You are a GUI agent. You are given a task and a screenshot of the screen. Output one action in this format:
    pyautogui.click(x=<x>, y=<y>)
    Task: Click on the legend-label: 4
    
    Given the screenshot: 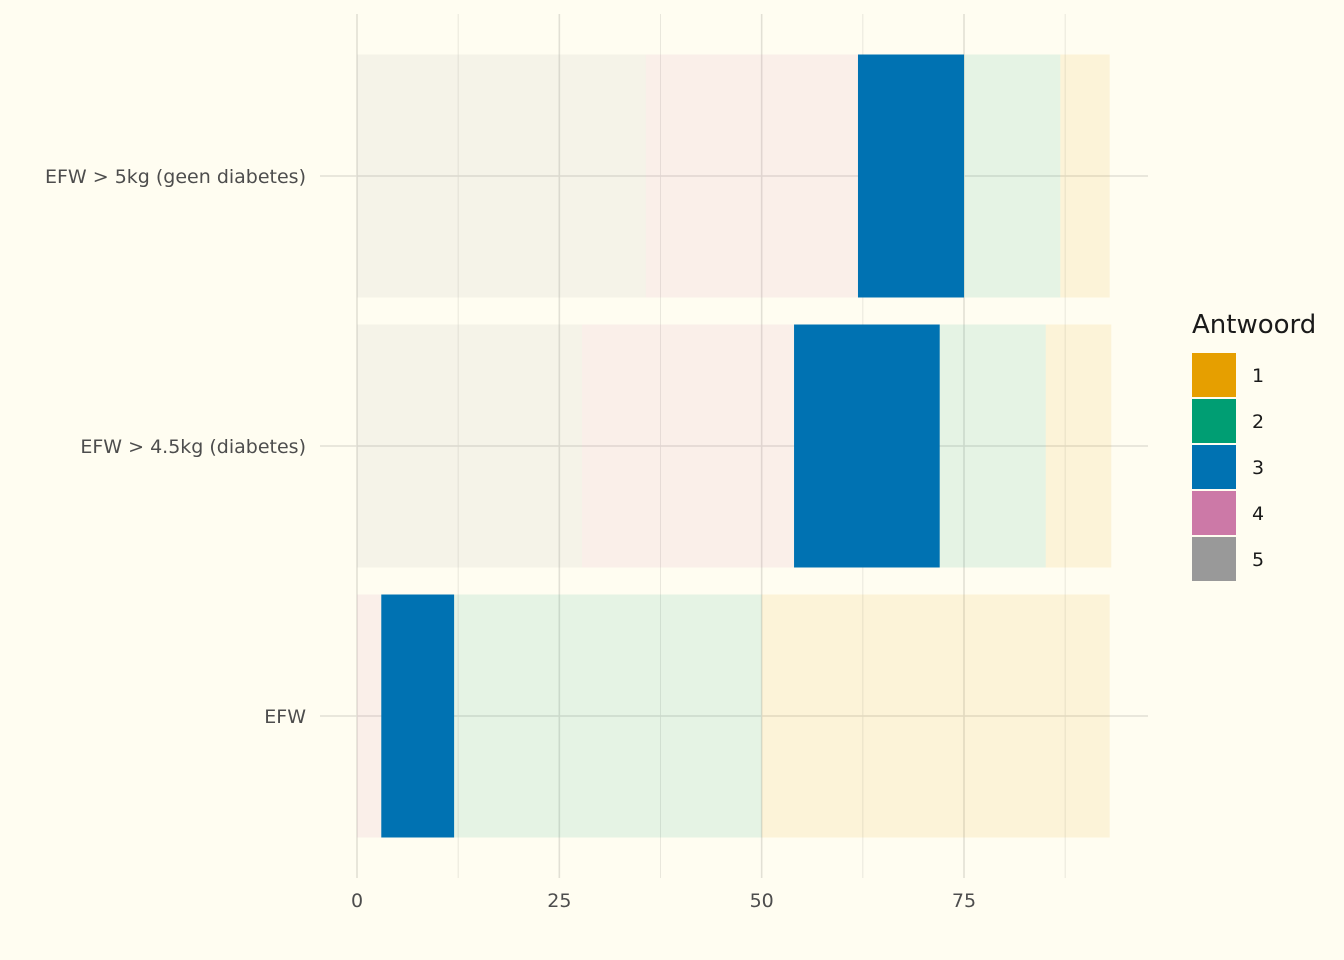 What is the action you would take?
    pyautogui.click(x=1258, y=514)
    